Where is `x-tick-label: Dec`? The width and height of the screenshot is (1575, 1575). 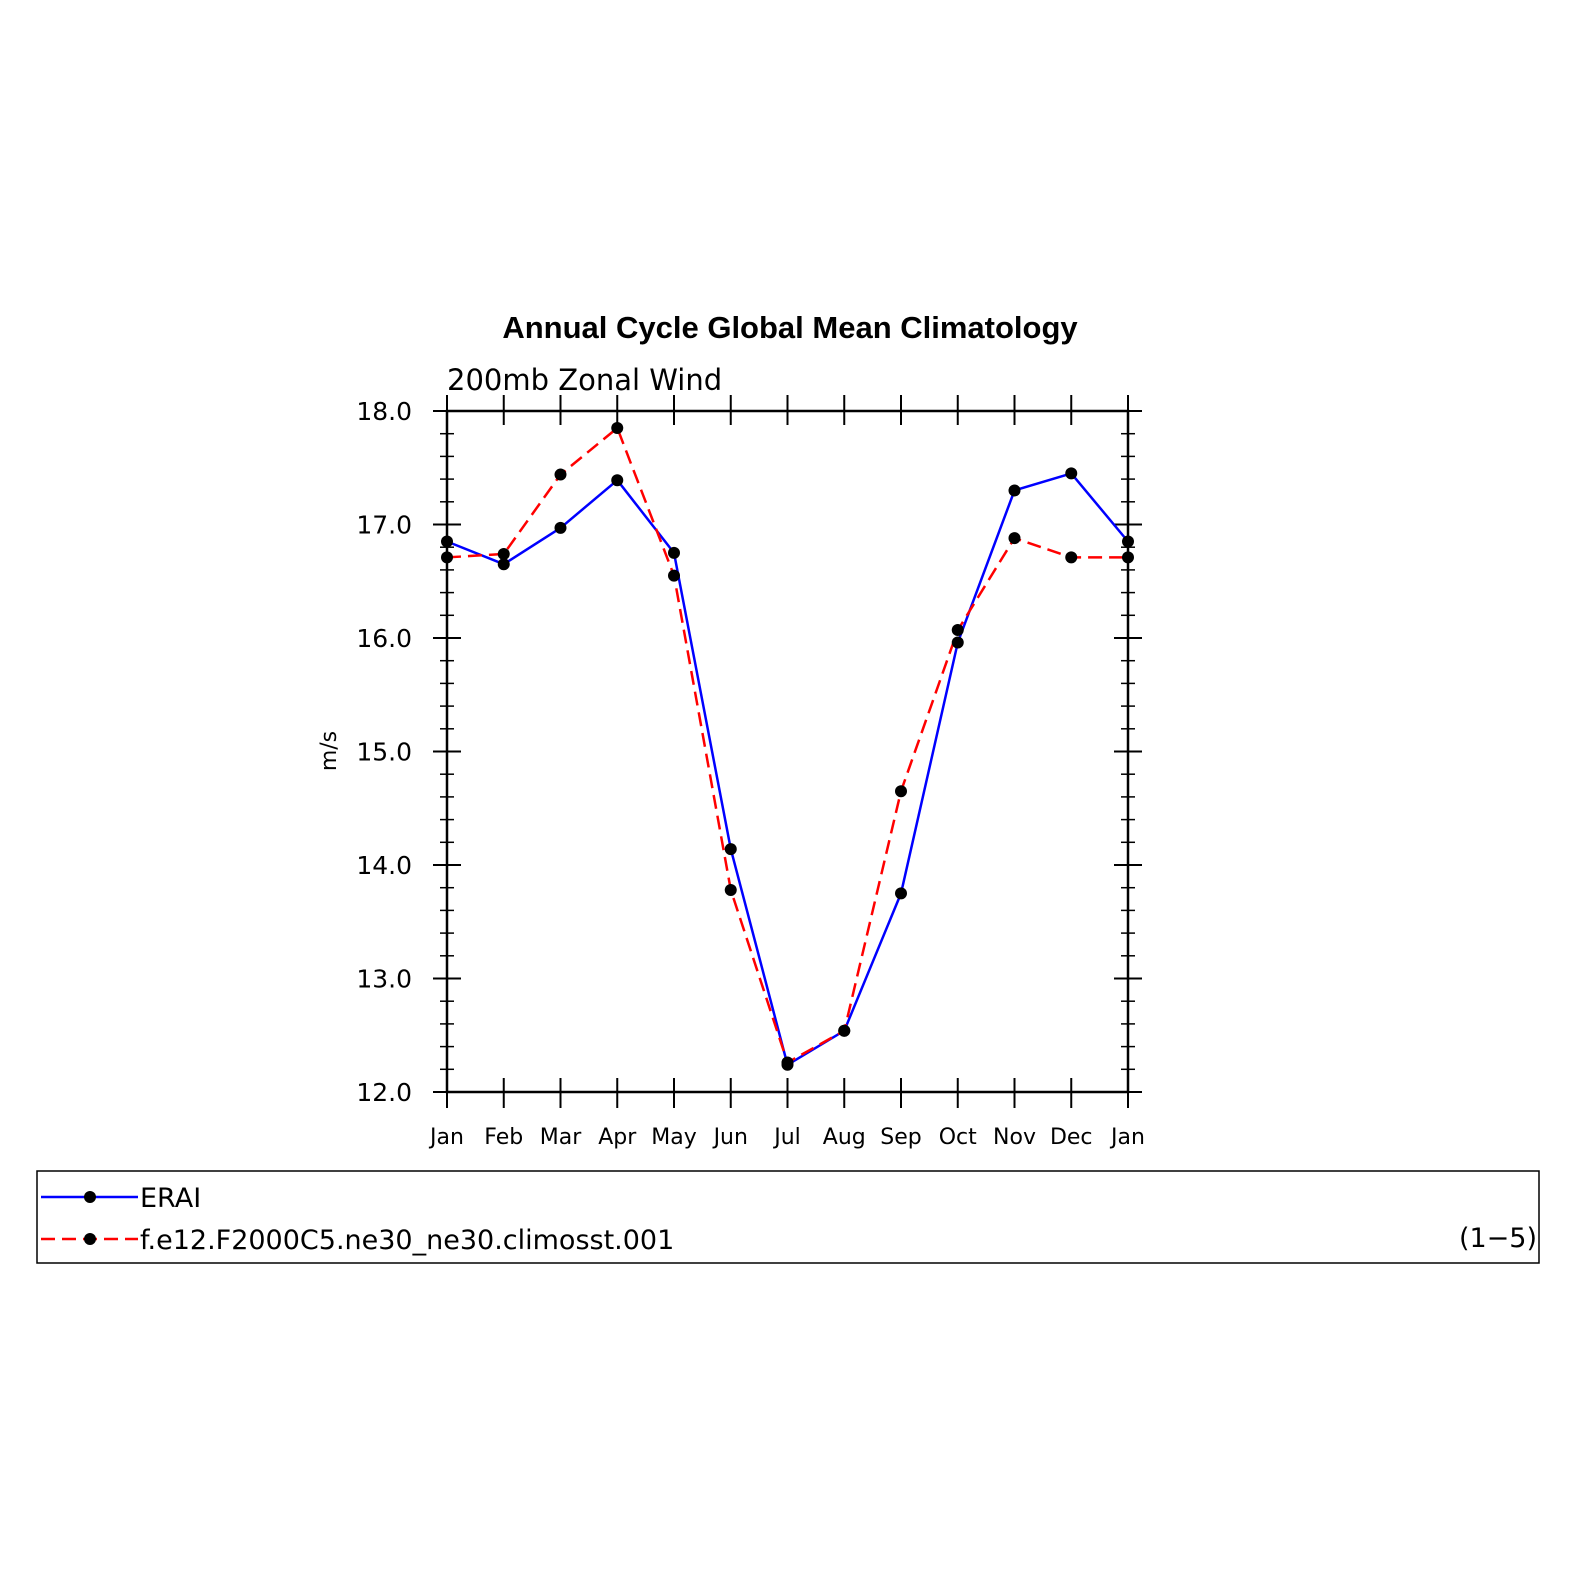
x-tick-label: Dec is located at coordinates (1071, 1137).